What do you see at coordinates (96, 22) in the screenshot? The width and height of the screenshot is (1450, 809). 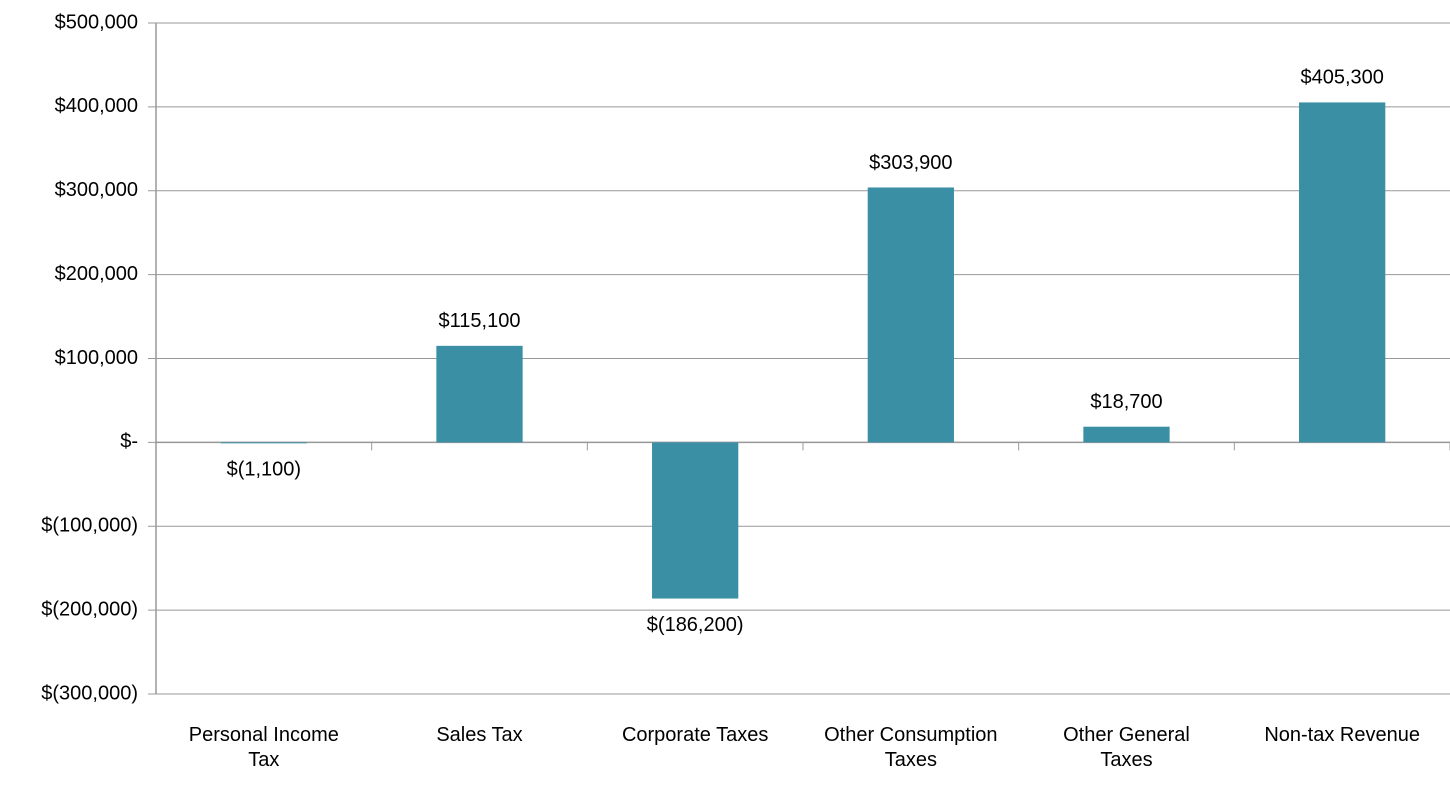 I see `y-tick-label: $500,000` at bounding box center [96, 22].